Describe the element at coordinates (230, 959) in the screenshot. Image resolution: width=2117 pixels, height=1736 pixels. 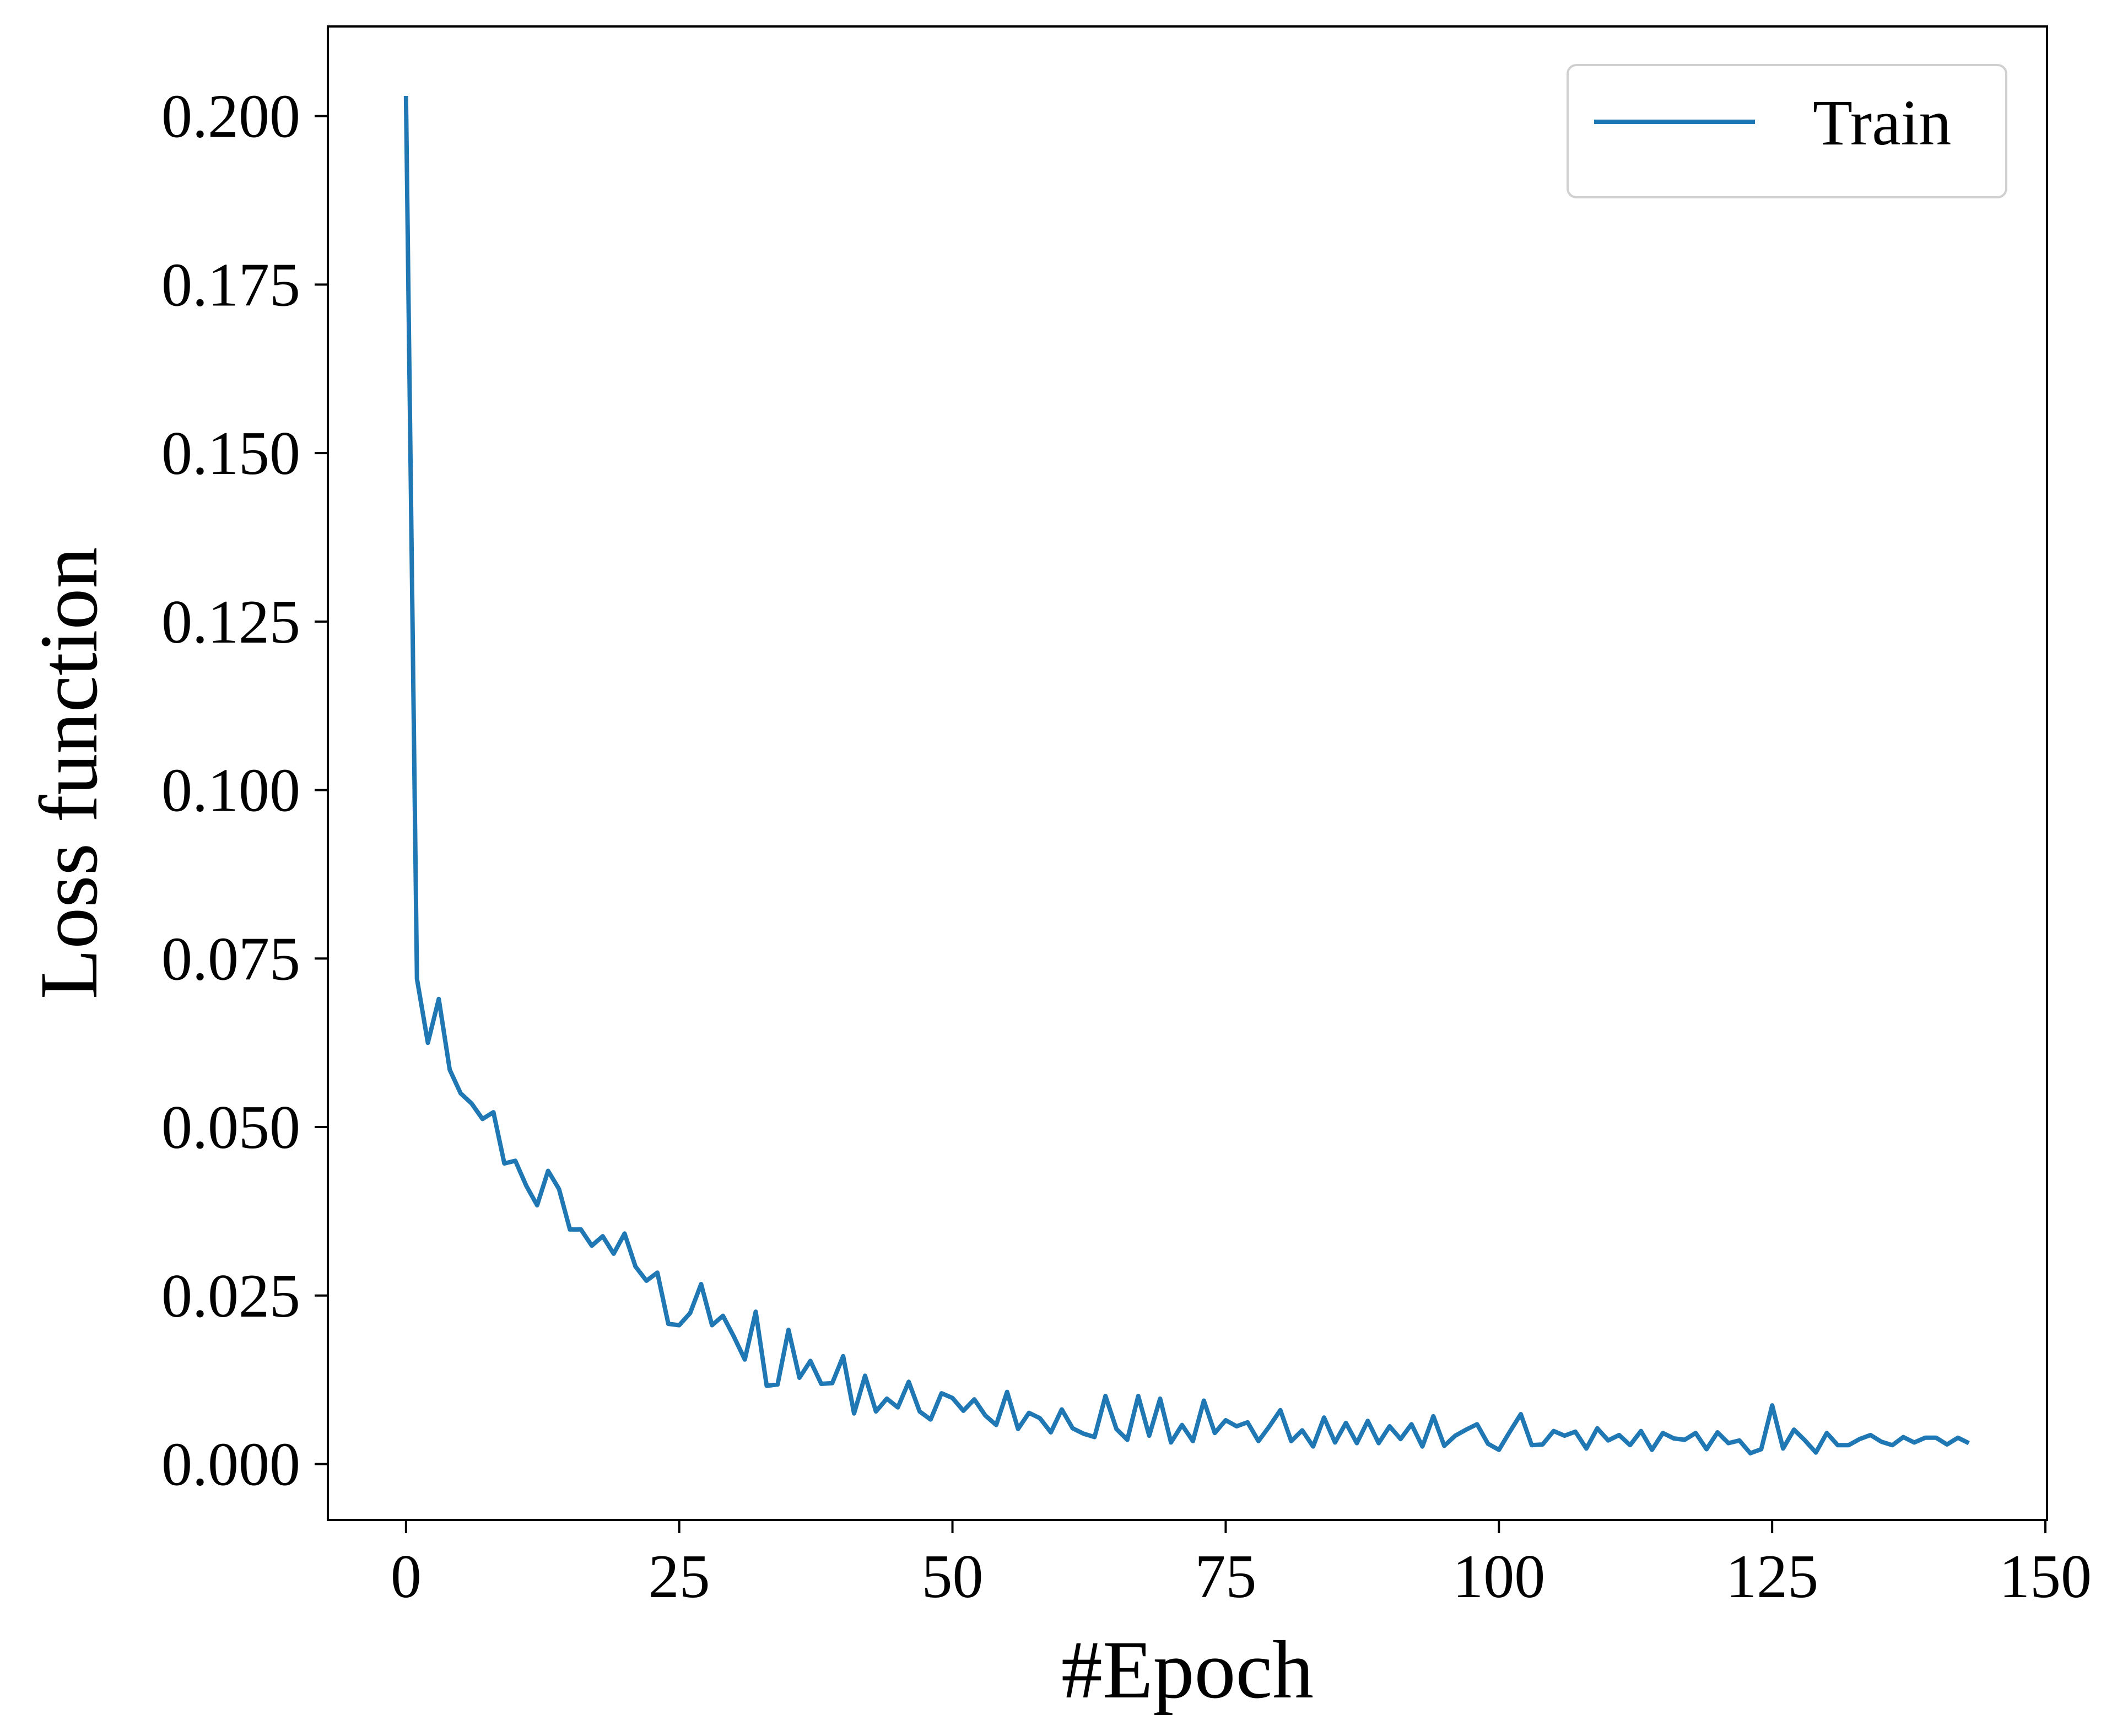
I see `y-tick-label: 0.075` at that location.